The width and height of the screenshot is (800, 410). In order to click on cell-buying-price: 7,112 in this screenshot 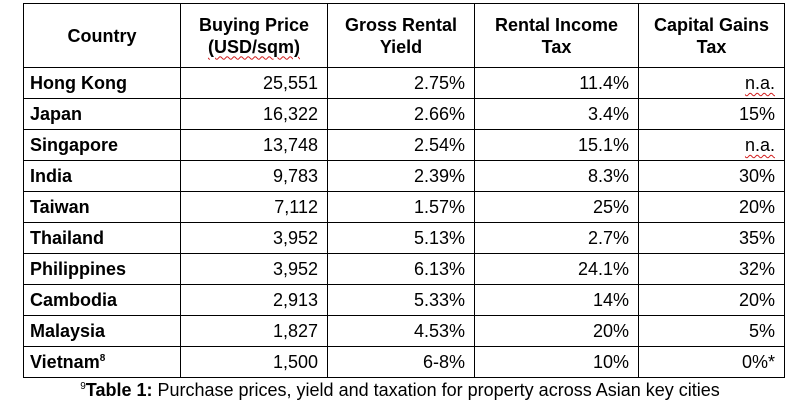, I will do `click(254, 207)`.